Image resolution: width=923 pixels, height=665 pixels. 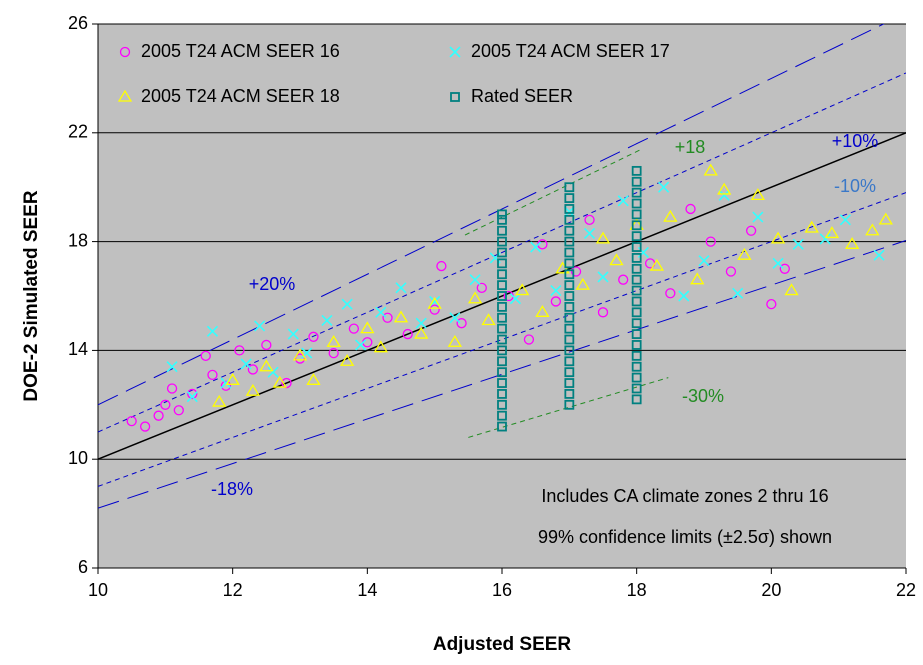 I want to click on reference-line-label: -10%, so click(x=855, y=186).